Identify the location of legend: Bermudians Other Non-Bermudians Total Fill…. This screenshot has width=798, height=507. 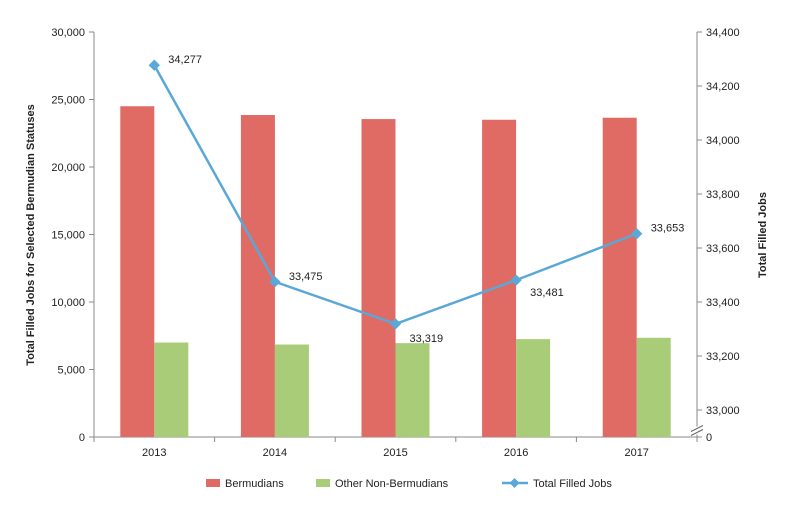
(409, 484).